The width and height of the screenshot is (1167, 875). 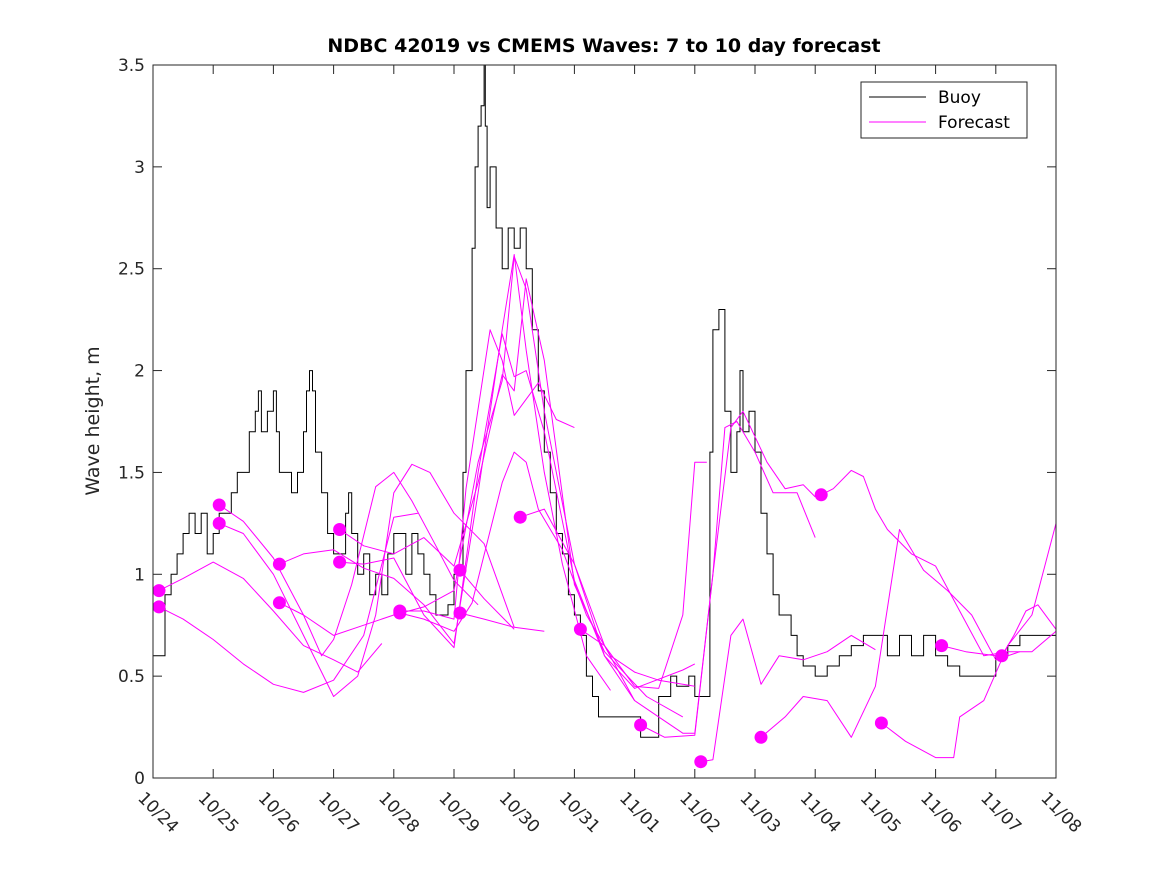 I want to click on y-tick-label: 2.5, so click(x=131, y=270).